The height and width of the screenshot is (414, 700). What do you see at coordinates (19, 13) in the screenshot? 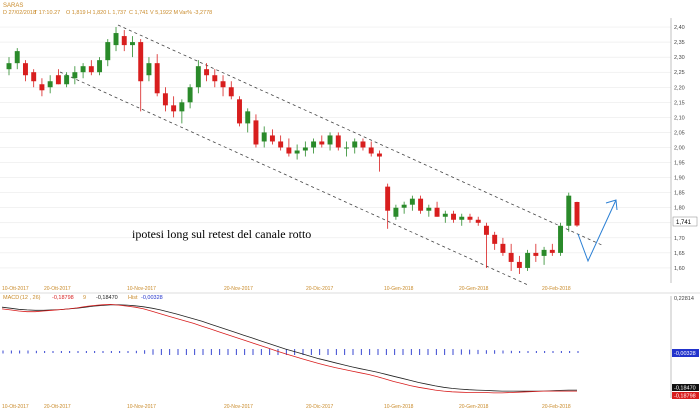
I see `date-label: D 27/02/2018` at bounding box center [19, 13].